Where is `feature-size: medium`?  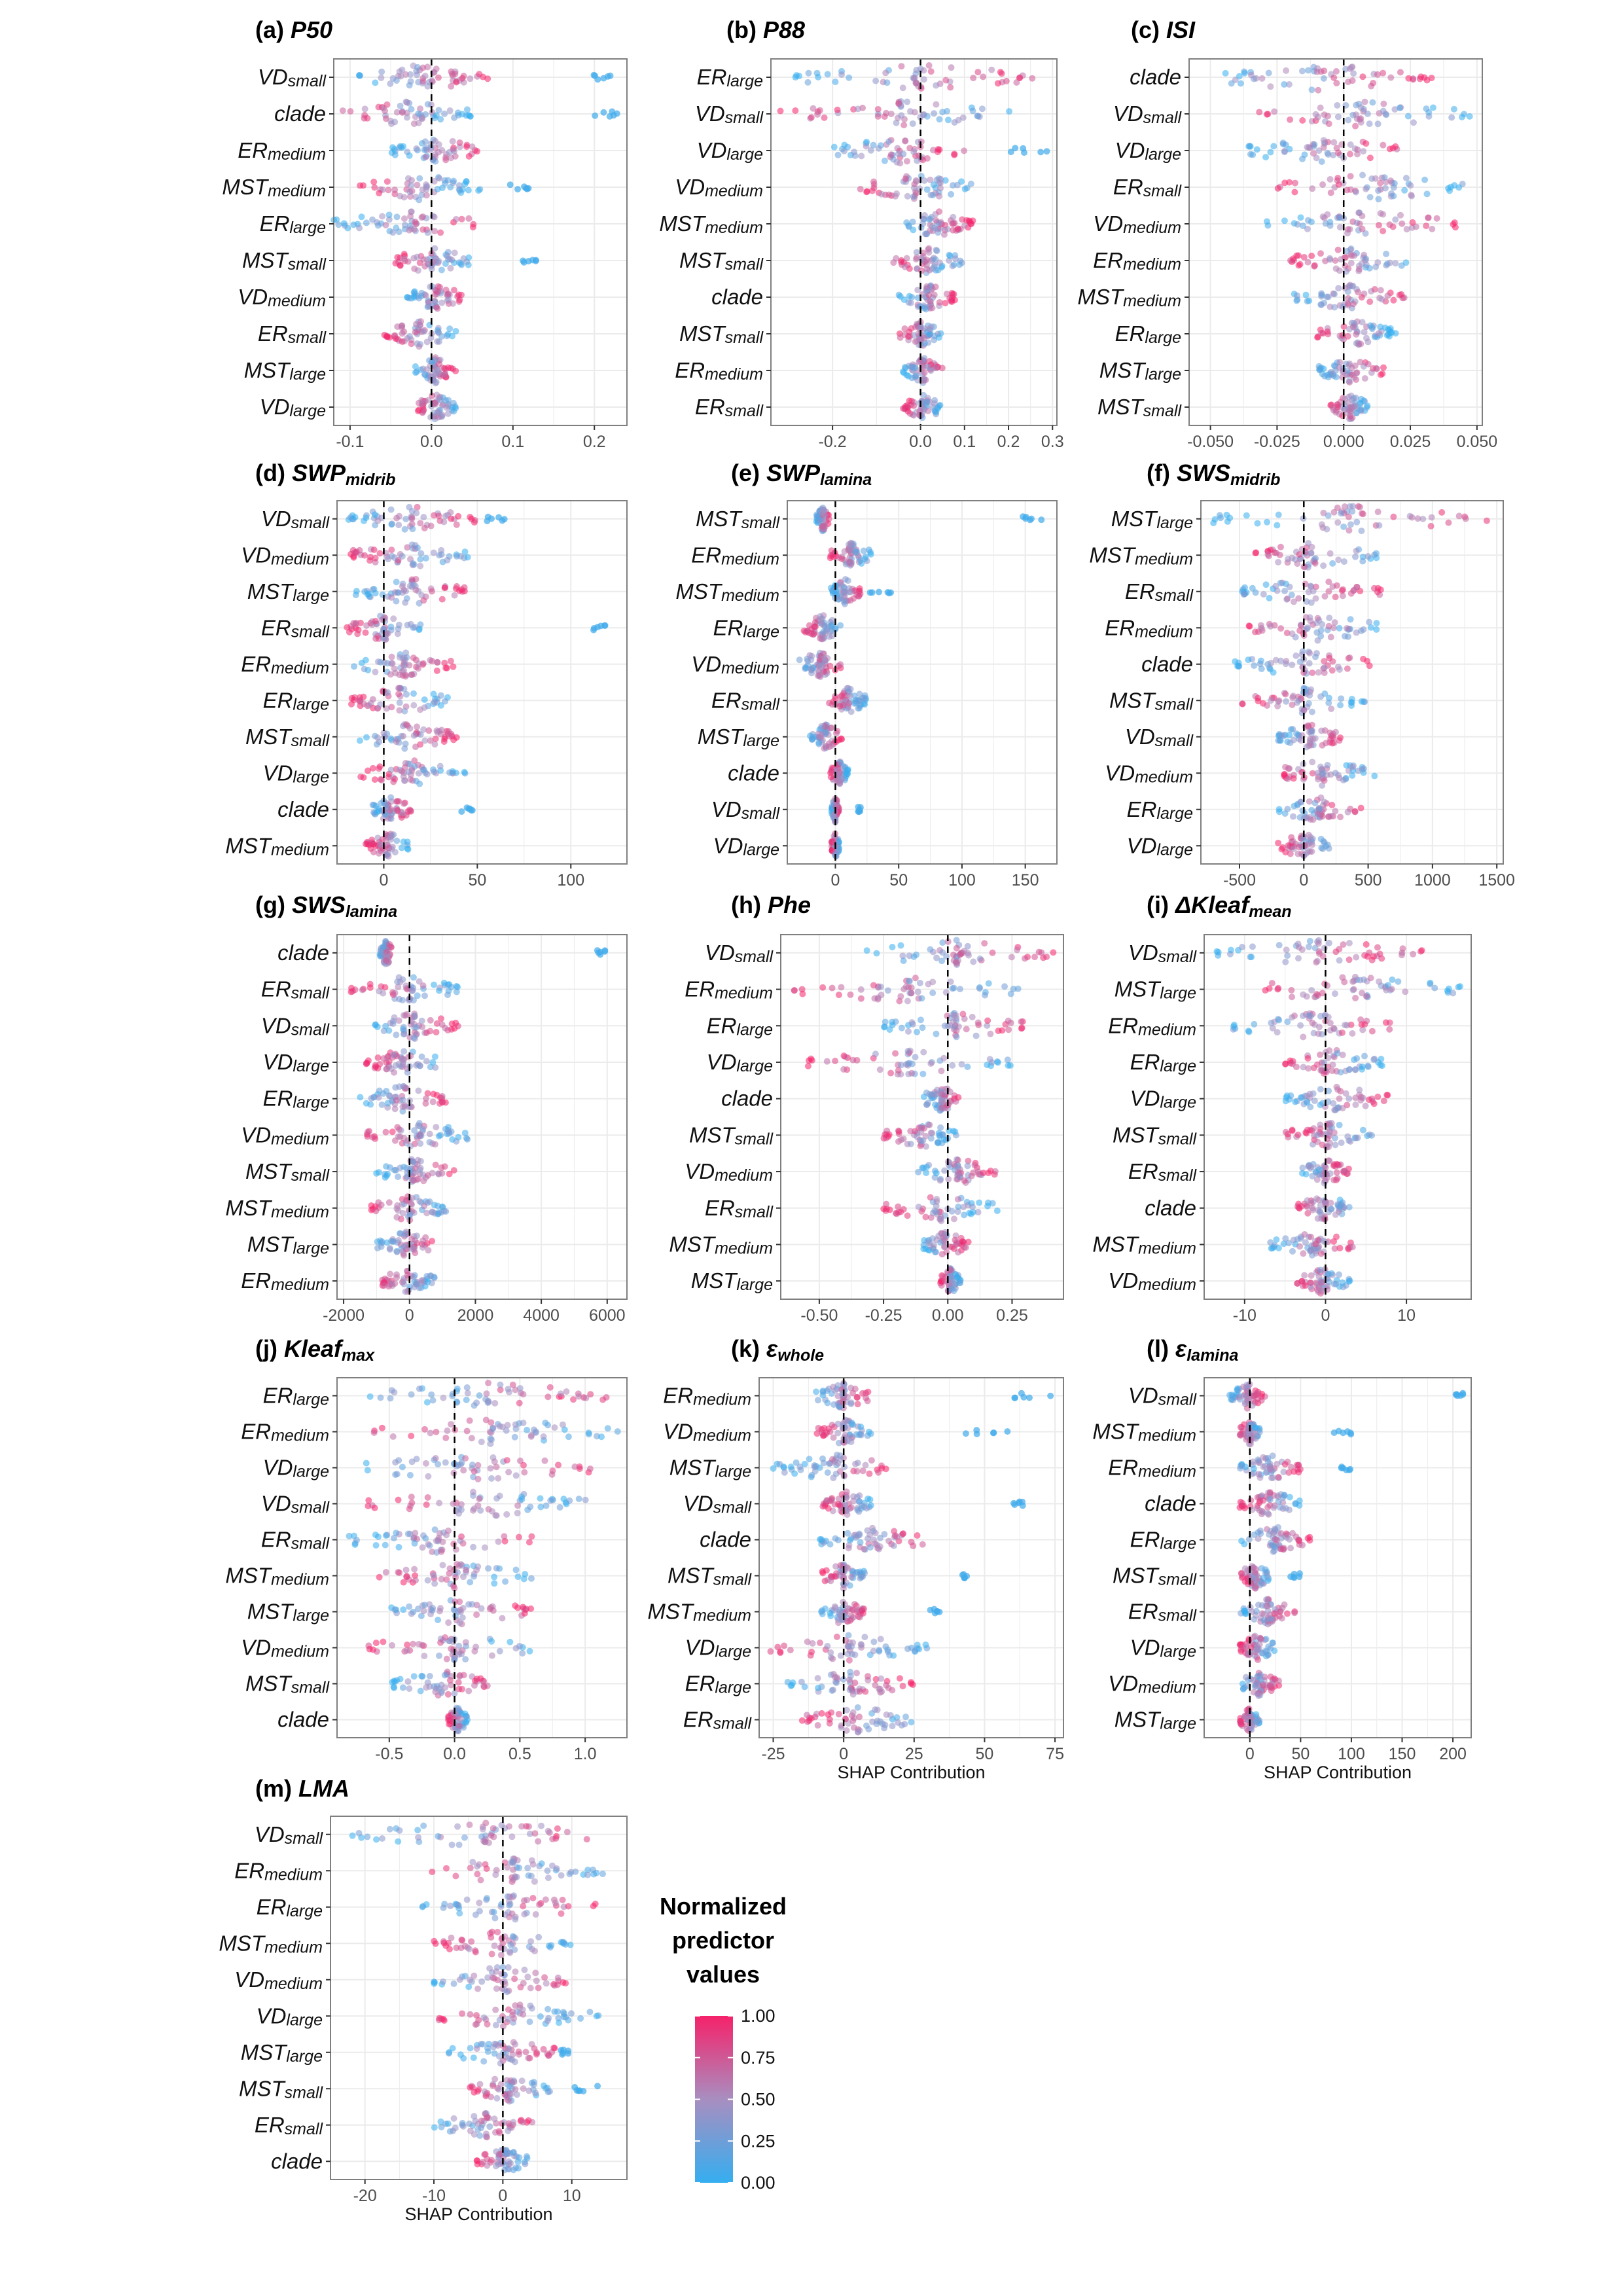
feature-size: medium is located at coordinates (300, 1139).